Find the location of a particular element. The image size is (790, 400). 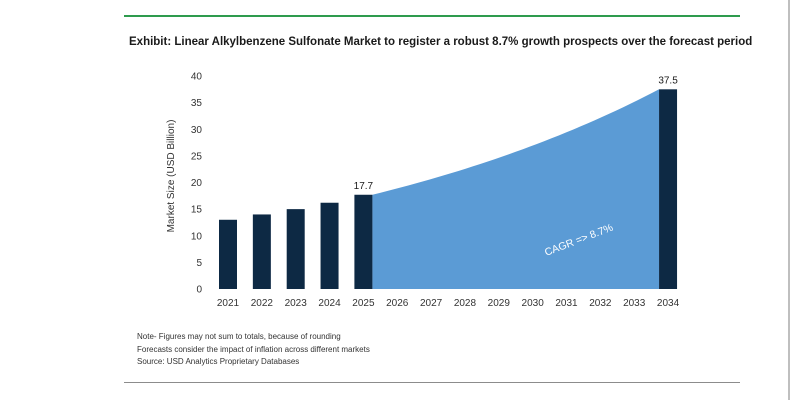

x-tick-label: 2033 is located at coordinates (634, 303).